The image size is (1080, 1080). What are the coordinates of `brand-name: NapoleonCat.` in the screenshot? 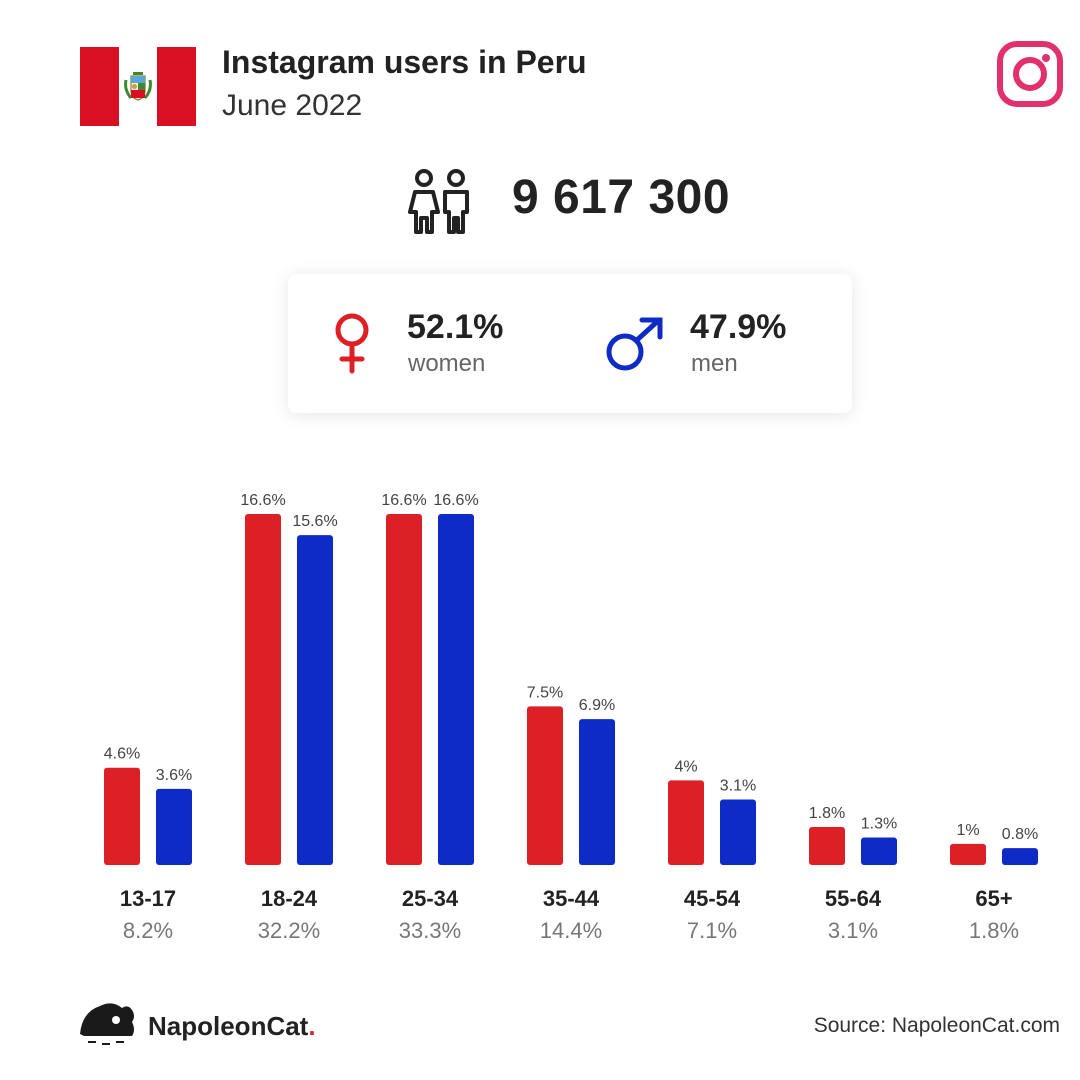 It's located at (232, 1026).